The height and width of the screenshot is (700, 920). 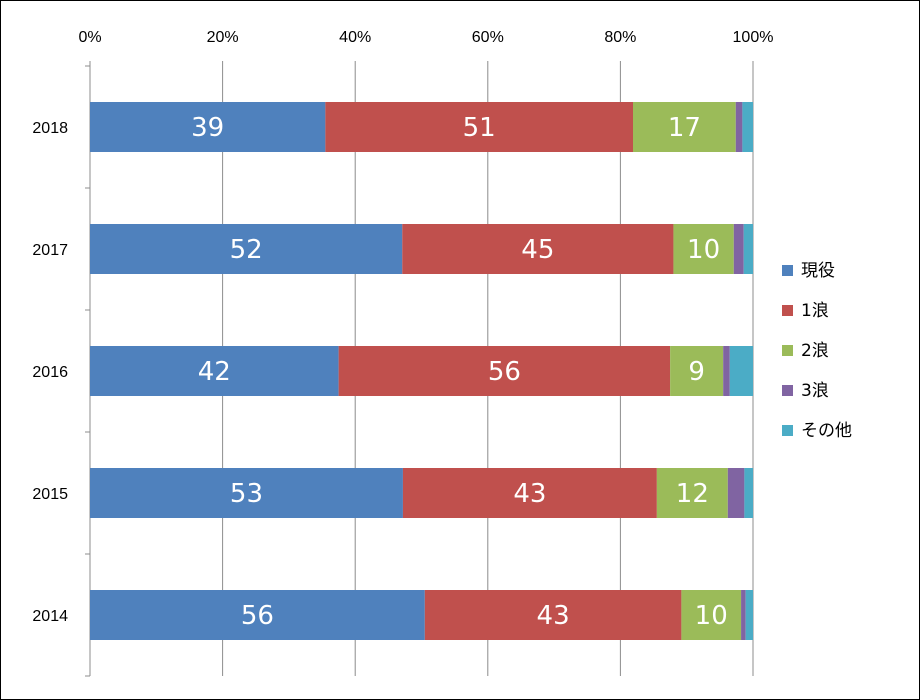 I want to click on legend-label: 3浪, so click(x=815, y=391).